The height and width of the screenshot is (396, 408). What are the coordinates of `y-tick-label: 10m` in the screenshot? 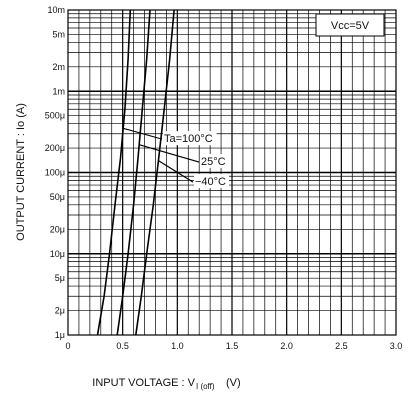 It's located at (56, 10).